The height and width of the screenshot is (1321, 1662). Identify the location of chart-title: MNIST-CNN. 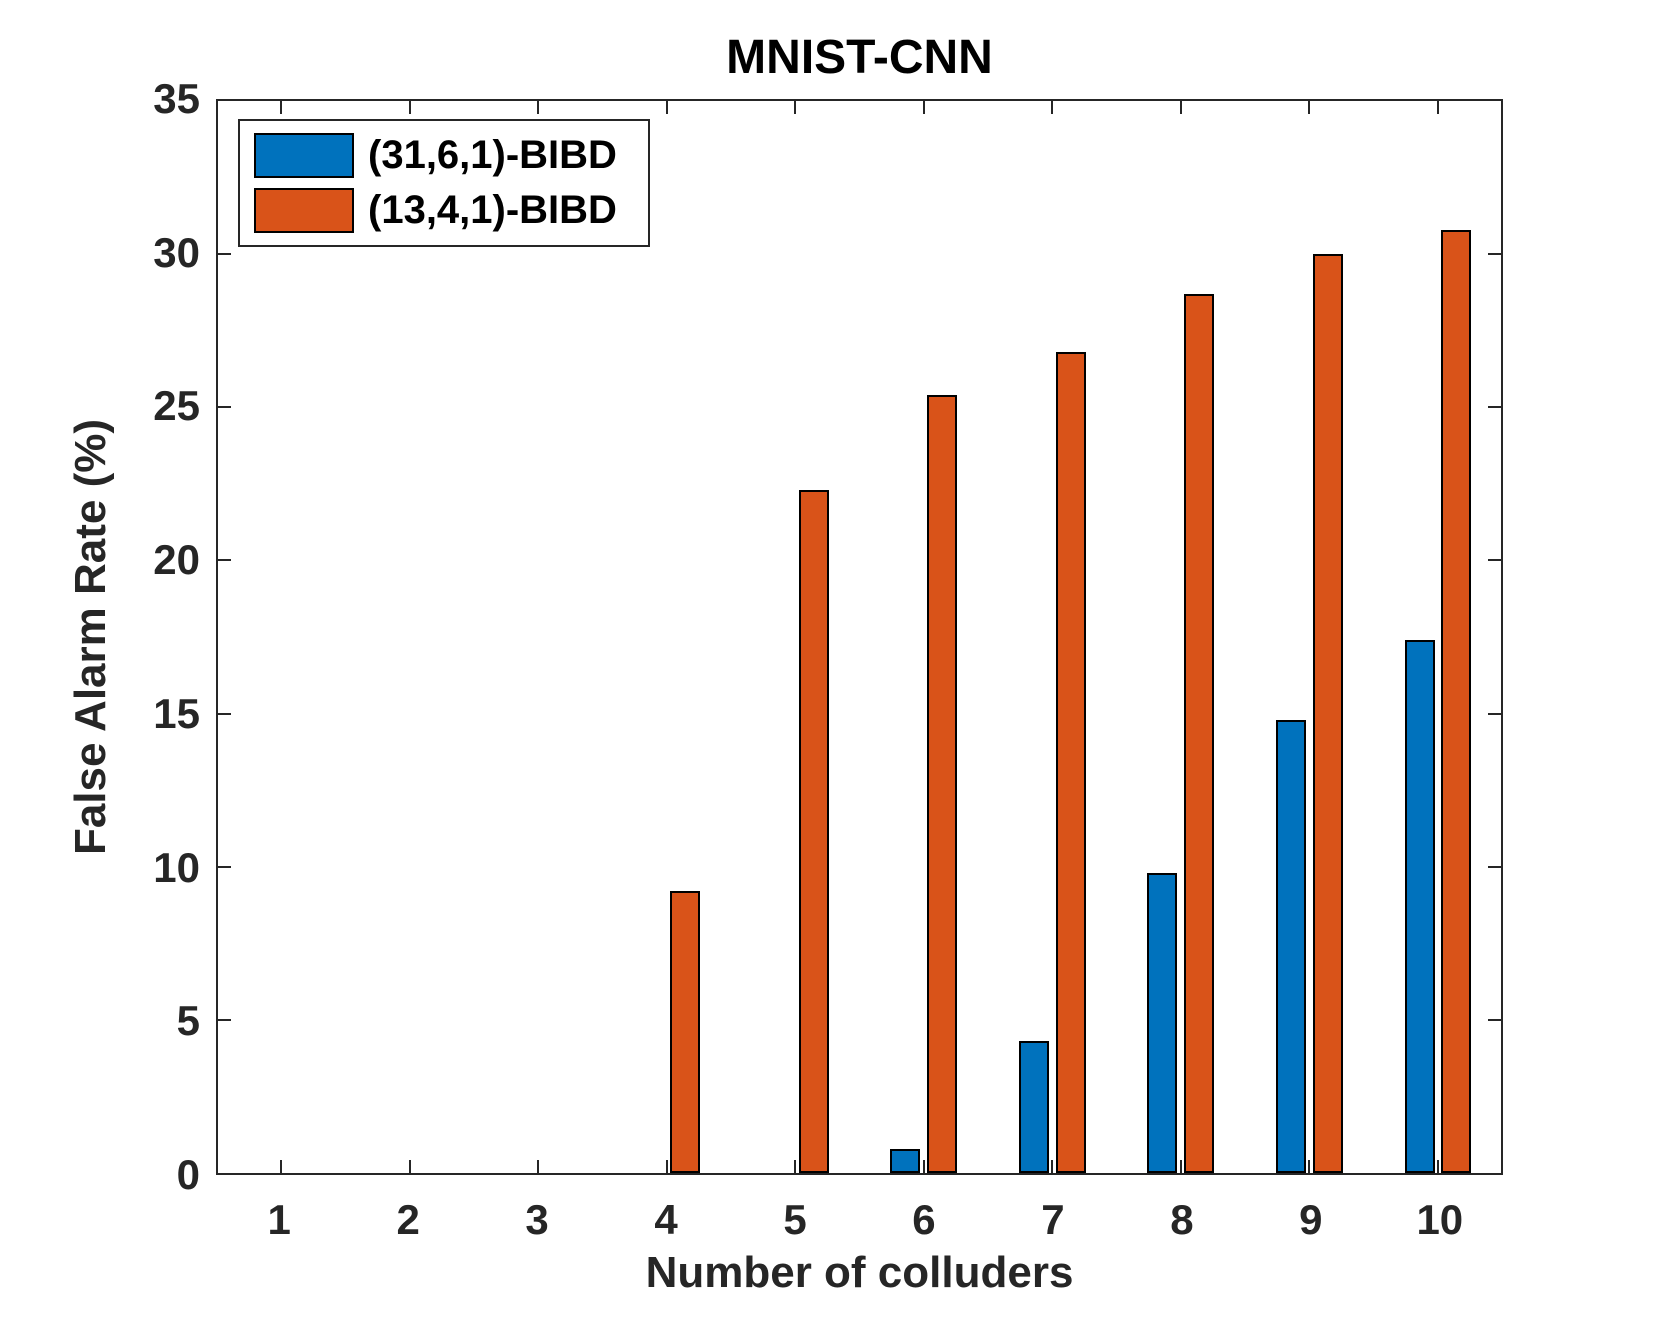
(859, 57).